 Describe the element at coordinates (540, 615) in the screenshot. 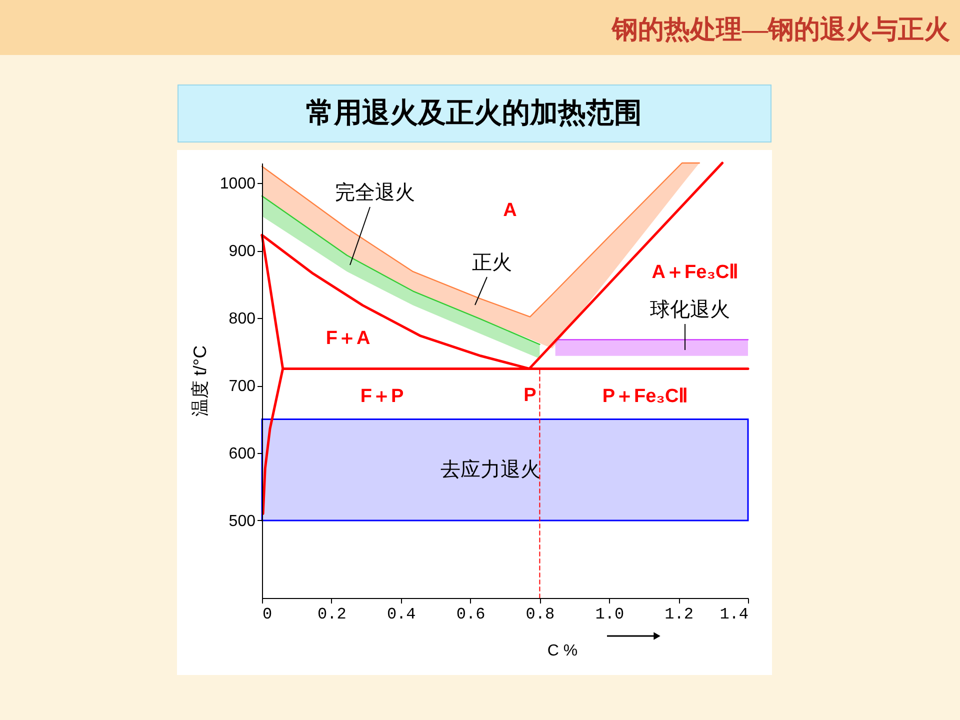

I see `x-tick-label: 0.8` at that location.